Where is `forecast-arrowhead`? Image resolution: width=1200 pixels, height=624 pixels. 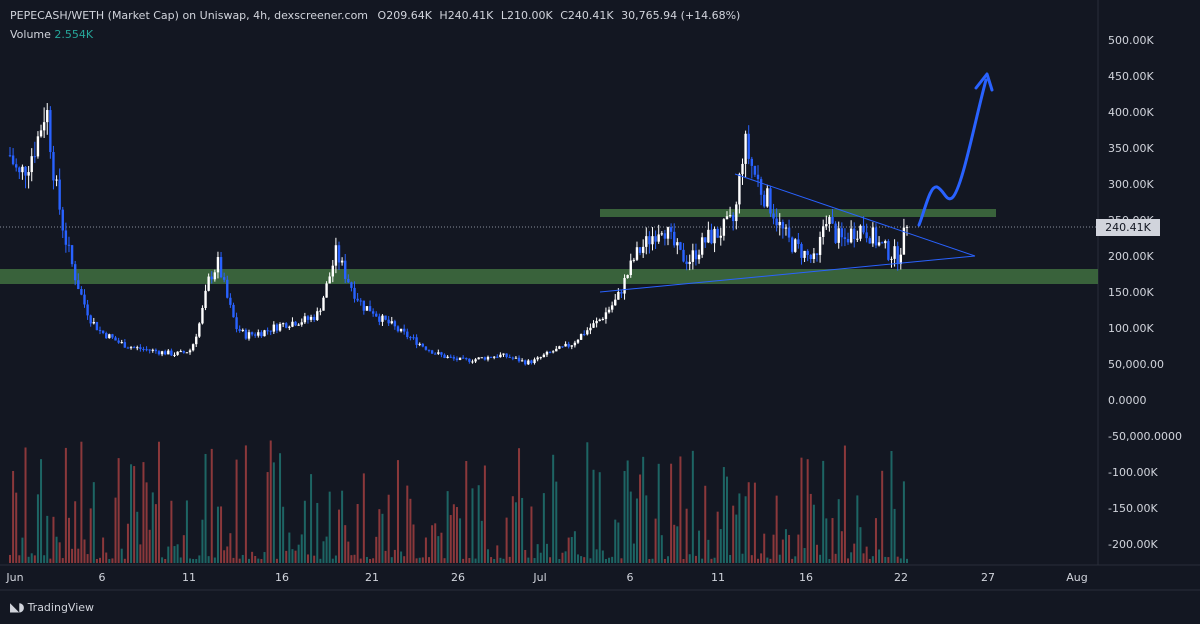 forecast-arrowhead is located at coordinates (984, 82).